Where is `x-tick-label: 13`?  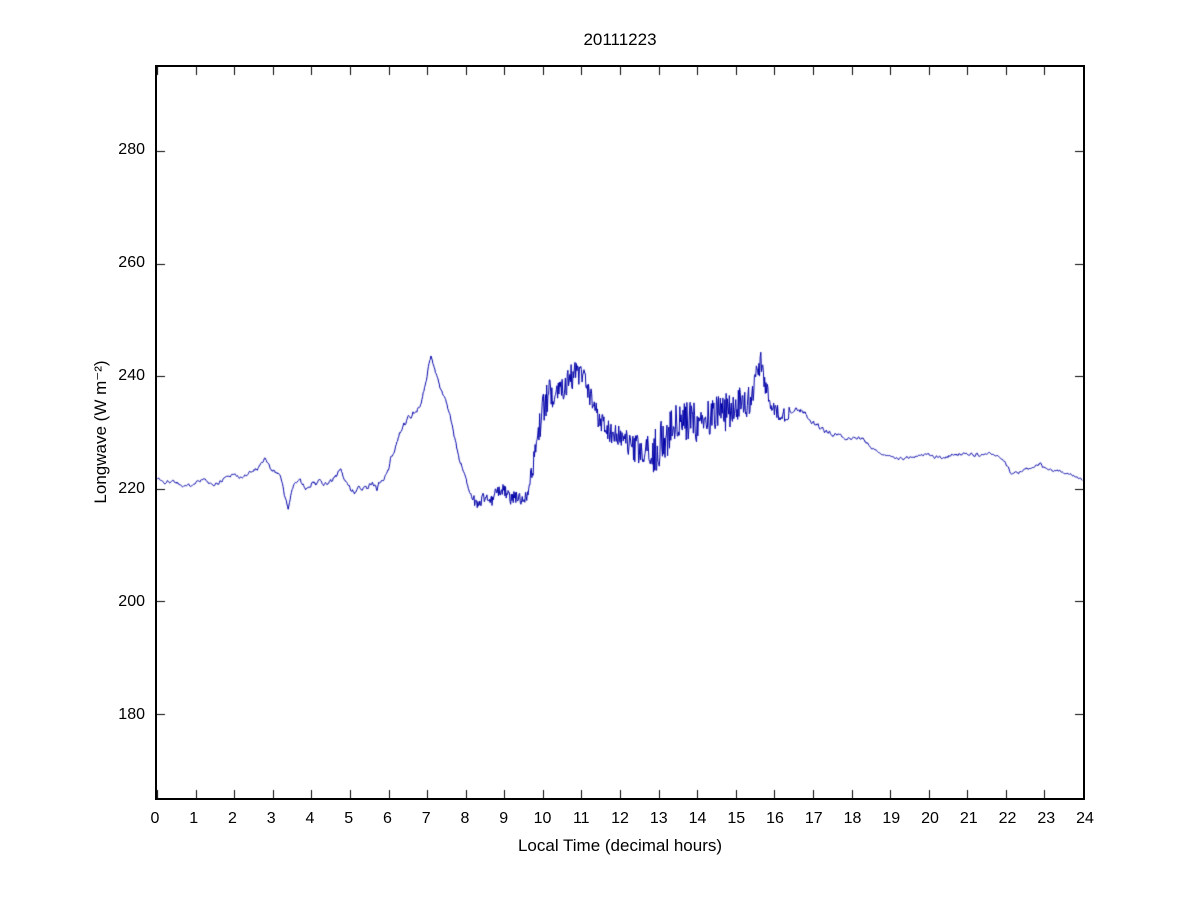
x-tick-label: 13 is located at coordinates (658, 818).